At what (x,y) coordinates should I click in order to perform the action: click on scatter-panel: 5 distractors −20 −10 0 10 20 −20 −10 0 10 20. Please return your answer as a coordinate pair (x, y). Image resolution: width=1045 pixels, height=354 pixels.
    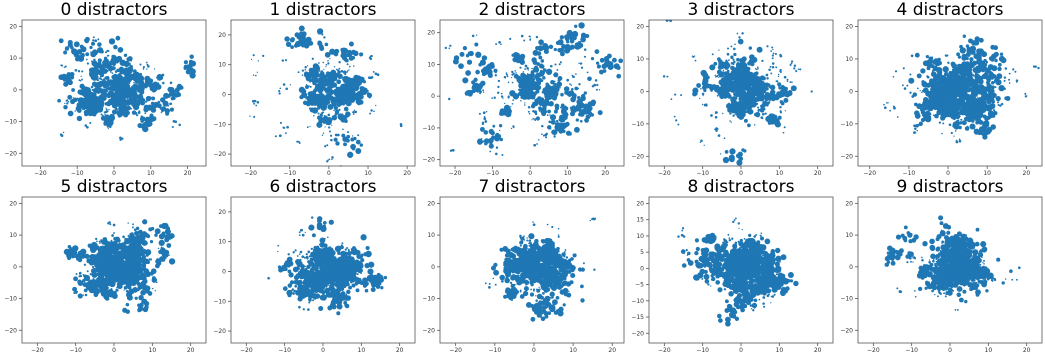
    Looking at the image, I should click on (104, 265).